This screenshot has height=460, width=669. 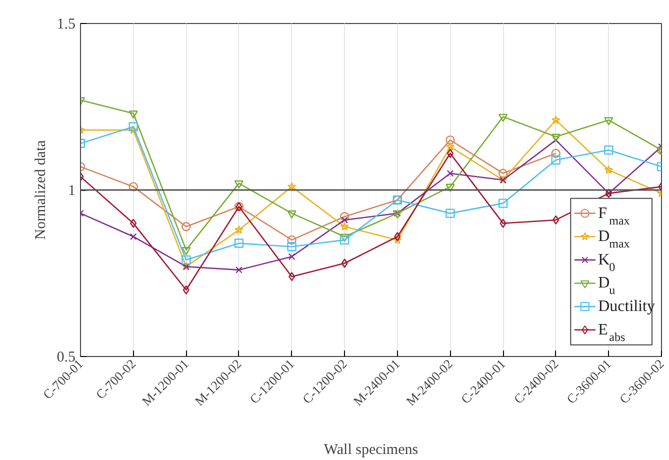 I want to click on y-axis-title: Normalized data, so click(x=40, y=190).